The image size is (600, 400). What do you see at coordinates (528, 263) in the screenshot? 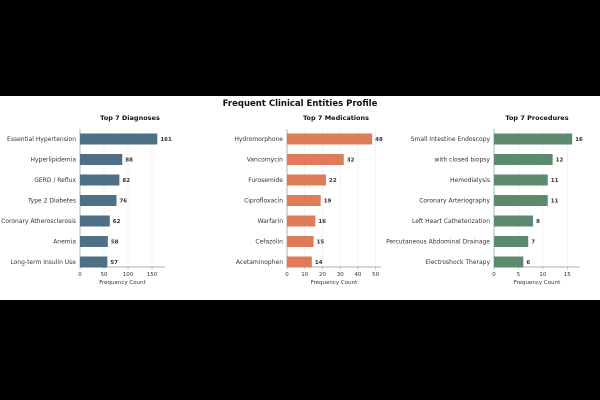
I see `data-label: 6` at bounding box center [528, 263].